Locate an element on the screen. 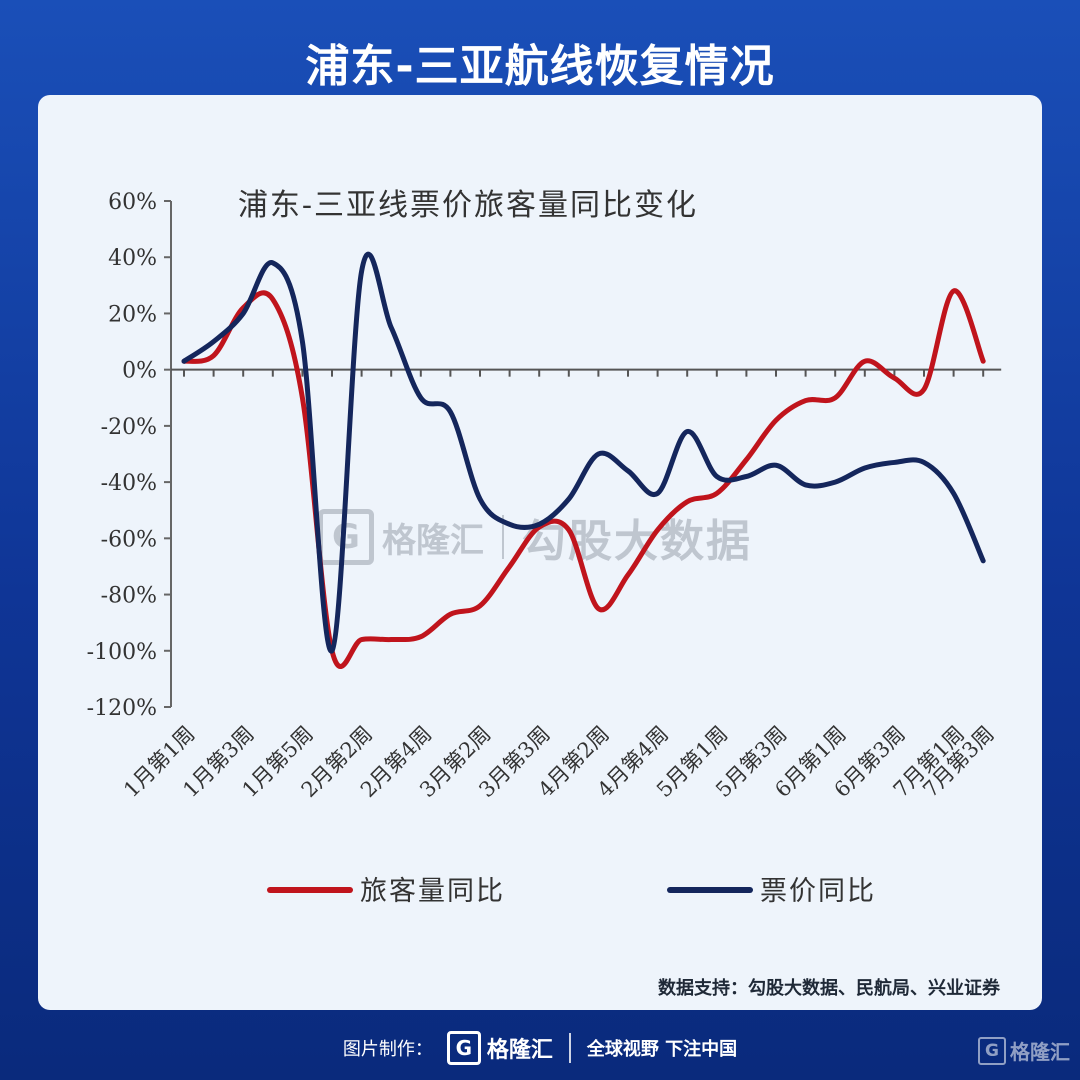 This screenshot has width=1080, height=1080. footer-divider is located at coordinates (569, 1048).